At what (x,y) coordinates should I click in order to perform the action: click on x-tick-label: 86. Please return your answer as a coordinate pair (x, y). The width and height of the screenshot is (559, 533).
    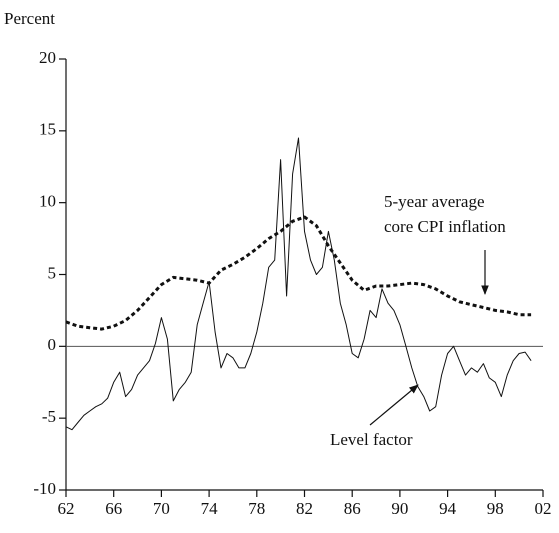
    Looking at the image, I should click on (352, 508).